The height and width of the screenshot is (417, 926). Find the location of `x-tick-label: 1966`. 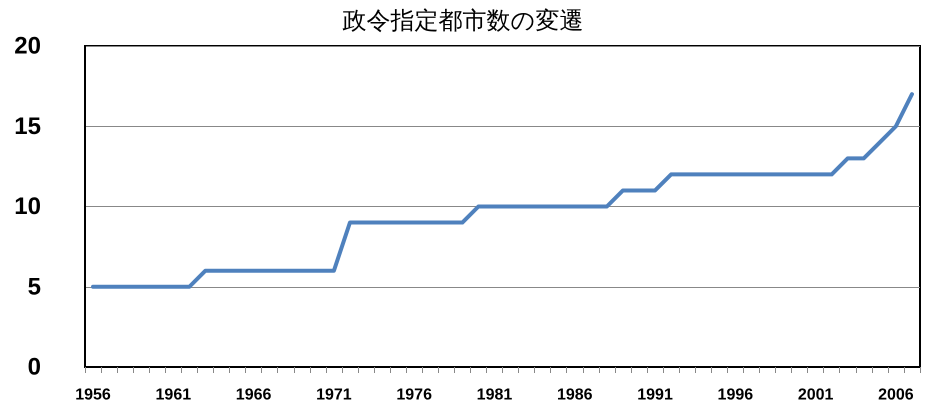

x-tick-label: 1966 is located at coordinates (254, 395).